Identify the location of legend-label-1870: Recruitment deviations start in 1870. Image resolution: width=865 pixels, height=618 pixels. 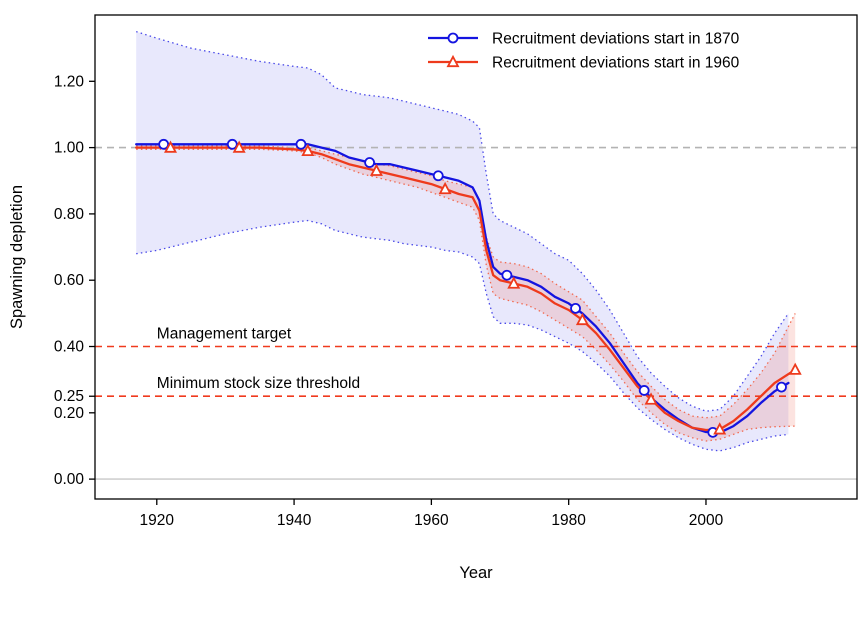
(616, 39).